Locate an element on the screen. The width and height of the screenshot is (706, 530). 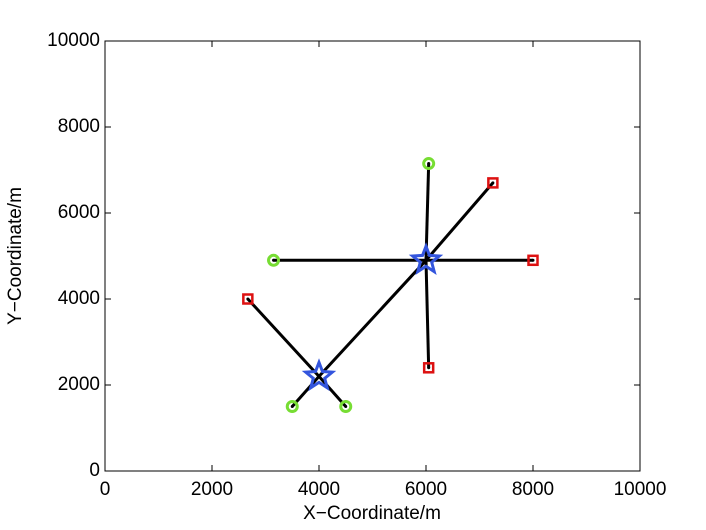
y-tick-label: 2000 is located at coordinates (79, 384).